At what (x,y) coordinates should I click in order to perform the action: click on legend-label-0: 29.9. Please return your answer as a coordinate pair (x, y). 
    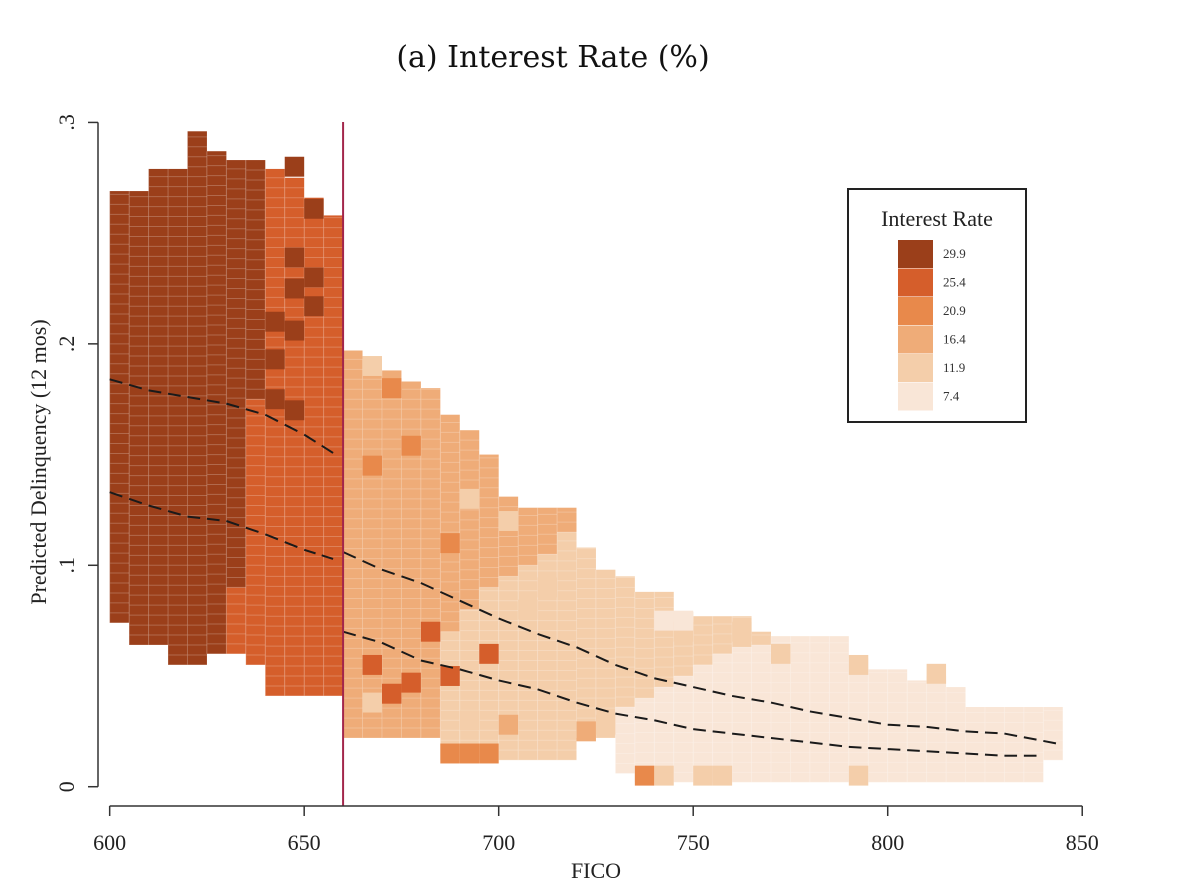
    Looking at the image, I should click on (954, 253).